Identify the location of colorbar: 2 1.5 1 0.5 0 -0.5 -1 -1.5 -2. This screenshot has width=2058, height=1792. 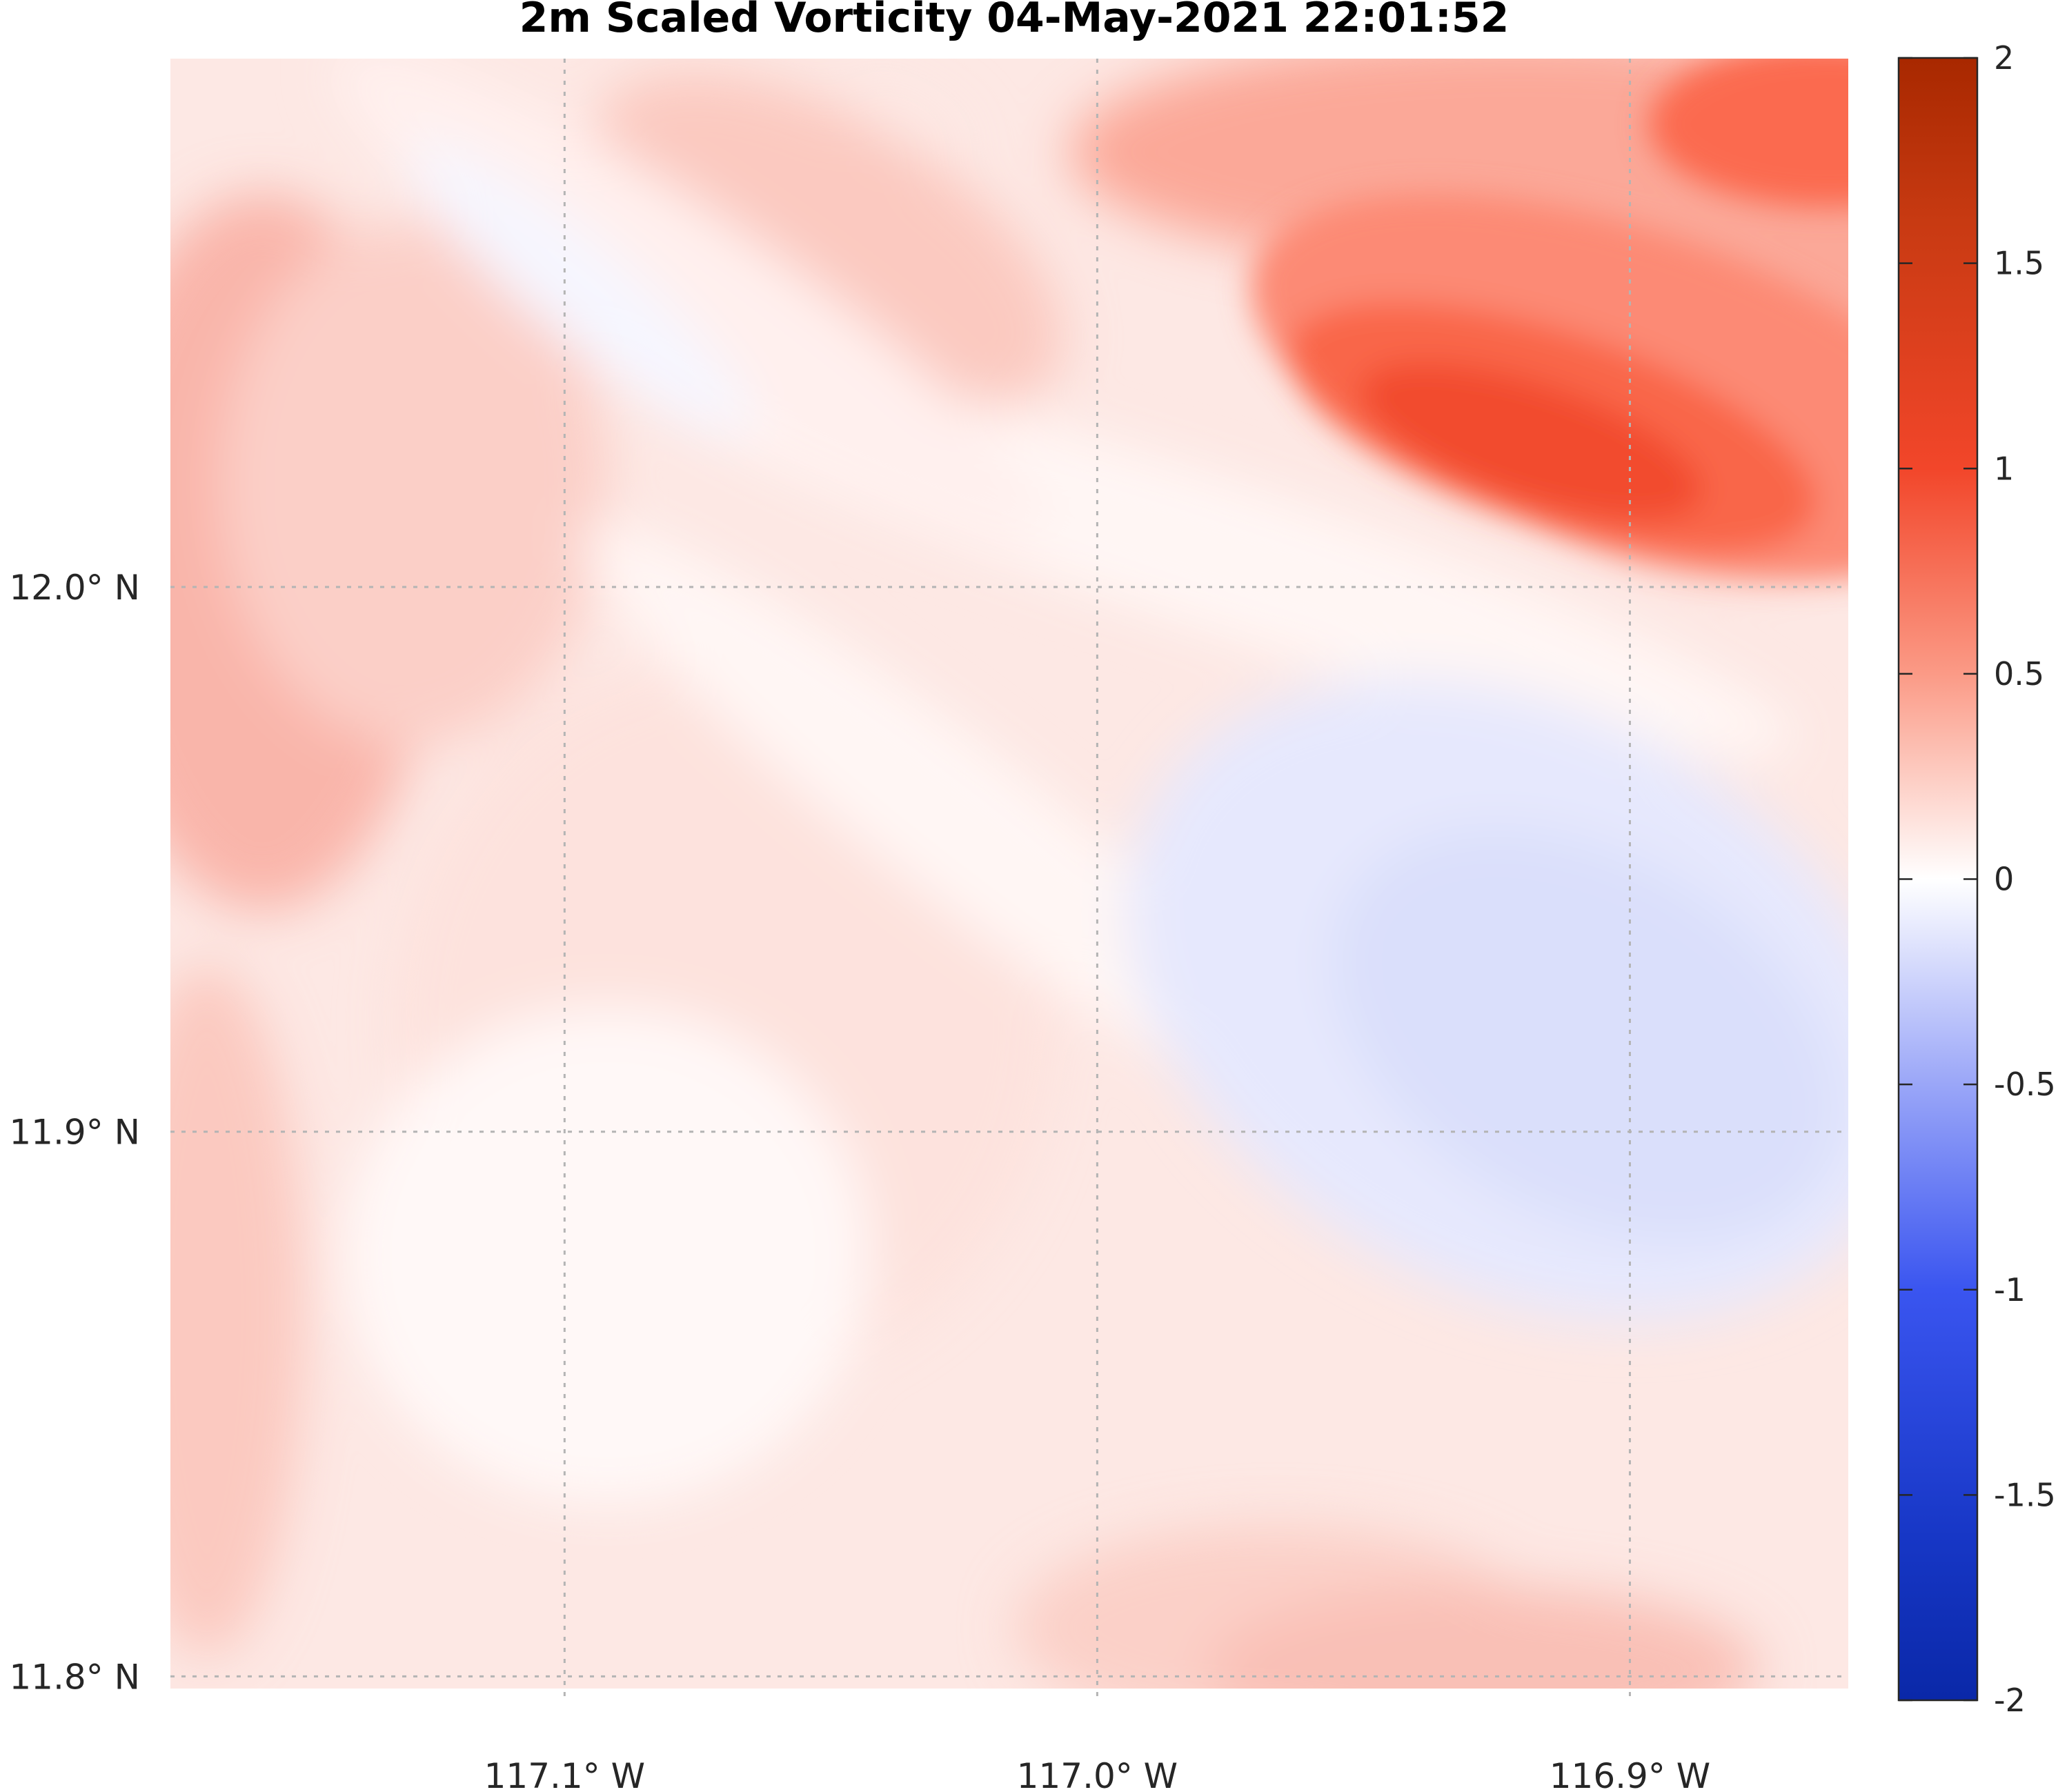
(1976, 879).